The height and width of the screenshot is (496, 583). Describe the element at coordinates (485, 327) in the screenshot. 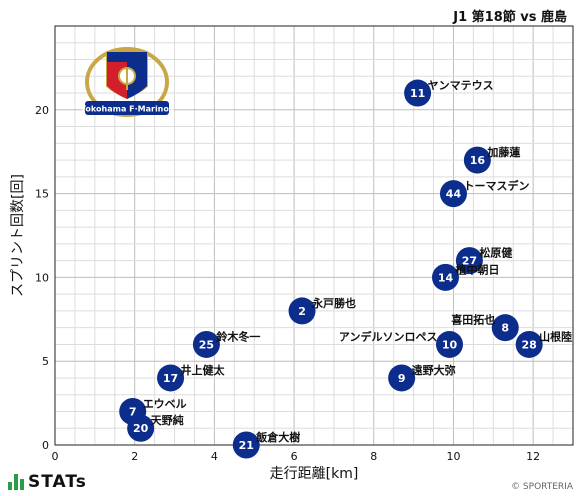

I see `data-point: 8 喜田拓也` at that location.